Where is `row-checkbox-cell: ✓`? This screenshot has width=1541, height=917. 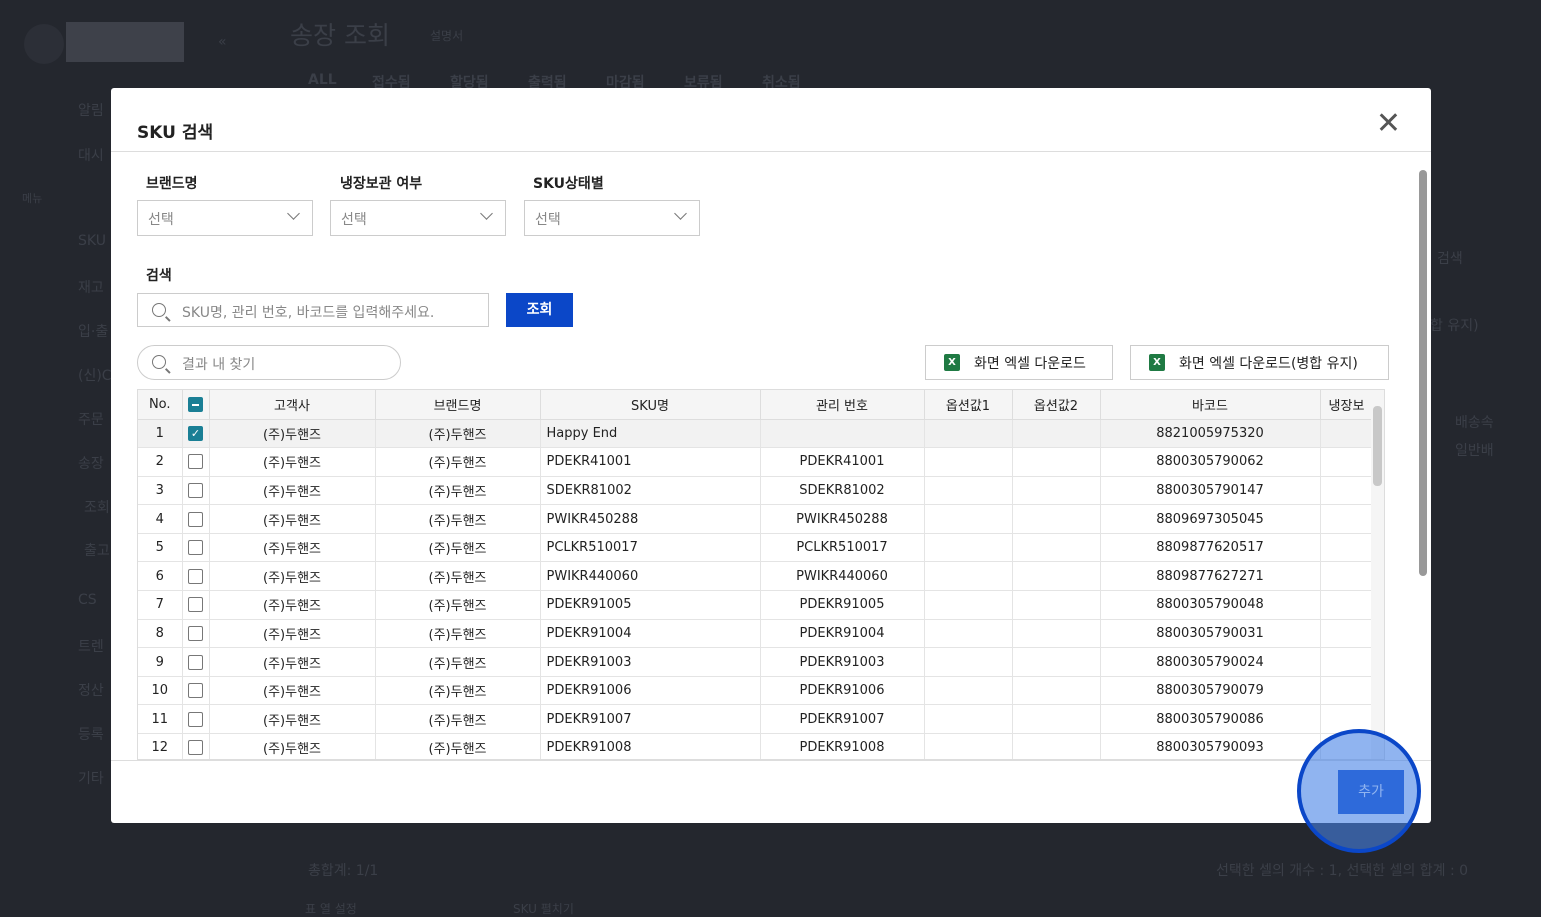 row-checkbox-cell: ✓ is located at coordinates (196, 434).